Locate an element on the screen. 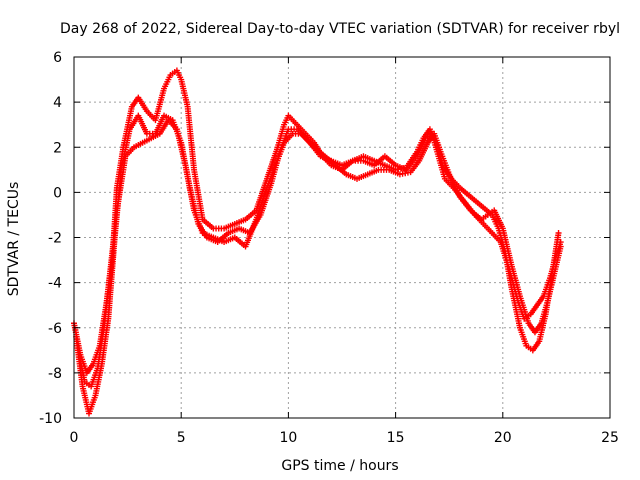 This screenshot has width=640, height=480. x-tick-label: 20 is located at coordinates (503, 438).